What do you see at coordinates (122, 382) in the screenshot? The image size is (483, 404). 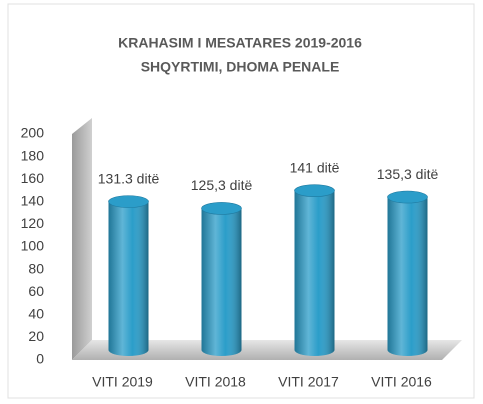 I see `x-tick-label: VITI 2019` at bounding box center [122, 382].